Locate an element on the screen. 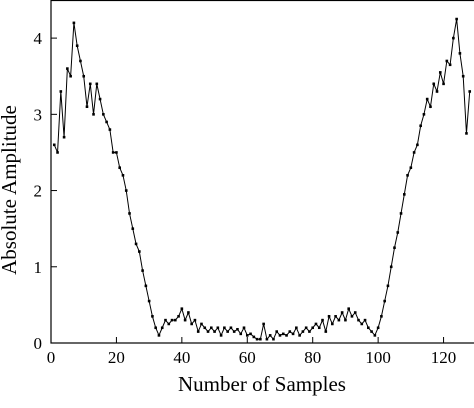 This screenshot has height=408, width=474. x-tick-label: 80 is located at coordinates (312, 357).